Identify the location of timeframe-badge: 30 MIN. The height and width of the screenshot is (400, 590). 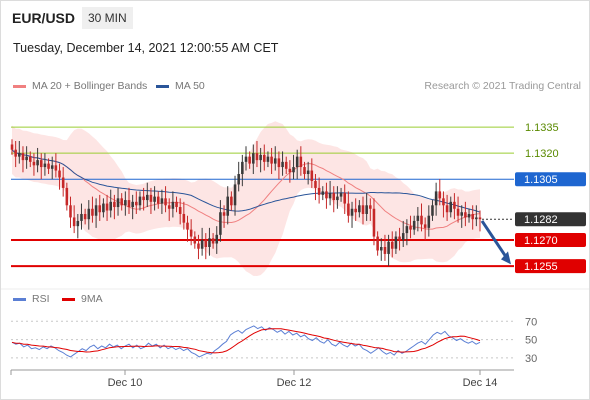
(107, 18).